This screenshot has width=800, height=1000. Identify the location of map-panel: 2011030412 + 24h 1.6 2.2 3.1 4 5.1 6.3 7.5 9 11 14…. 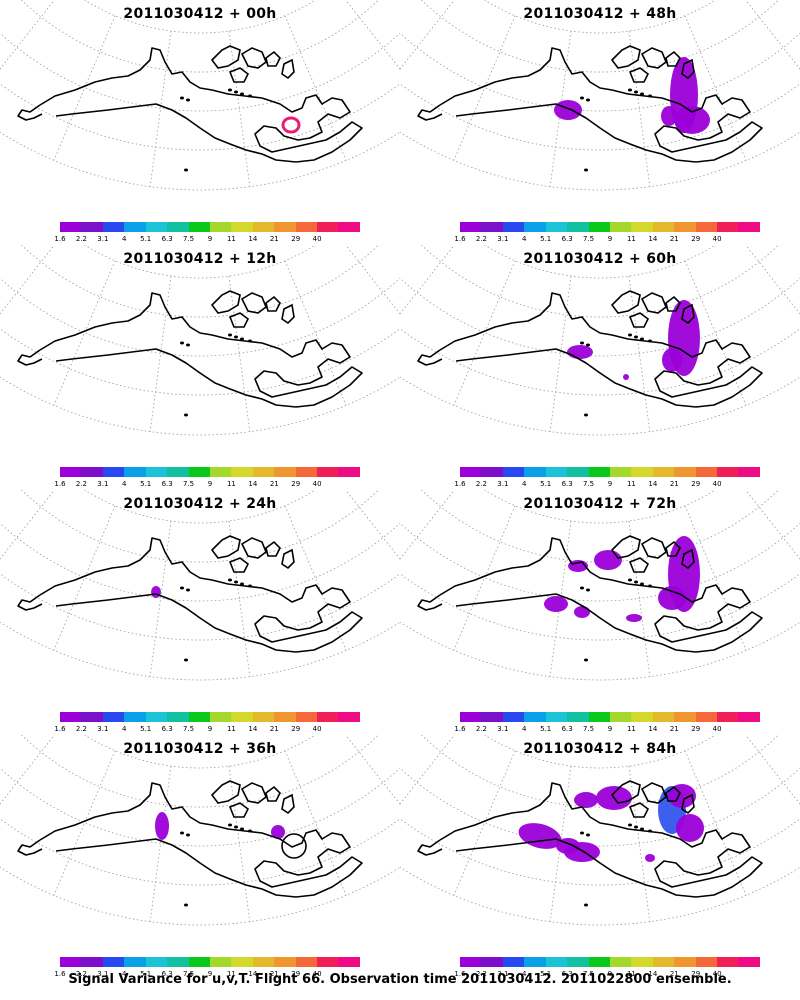
(200, 612).